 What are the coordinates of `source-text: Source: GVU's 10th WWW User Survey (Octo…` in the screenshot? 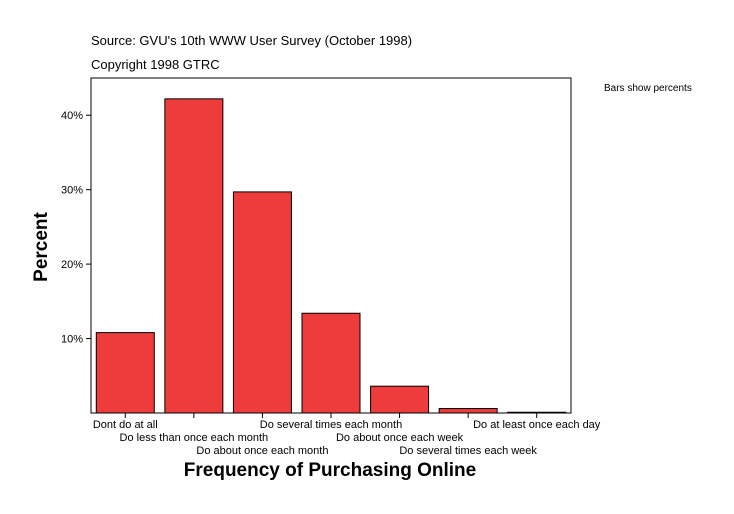 It's located at (251, 40).